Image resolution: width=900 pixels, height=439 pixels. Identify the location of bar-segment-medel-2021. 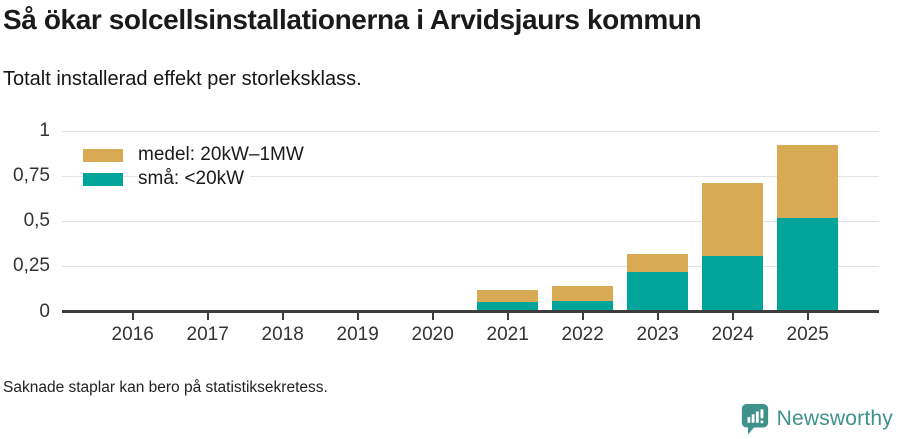
(508, 296).